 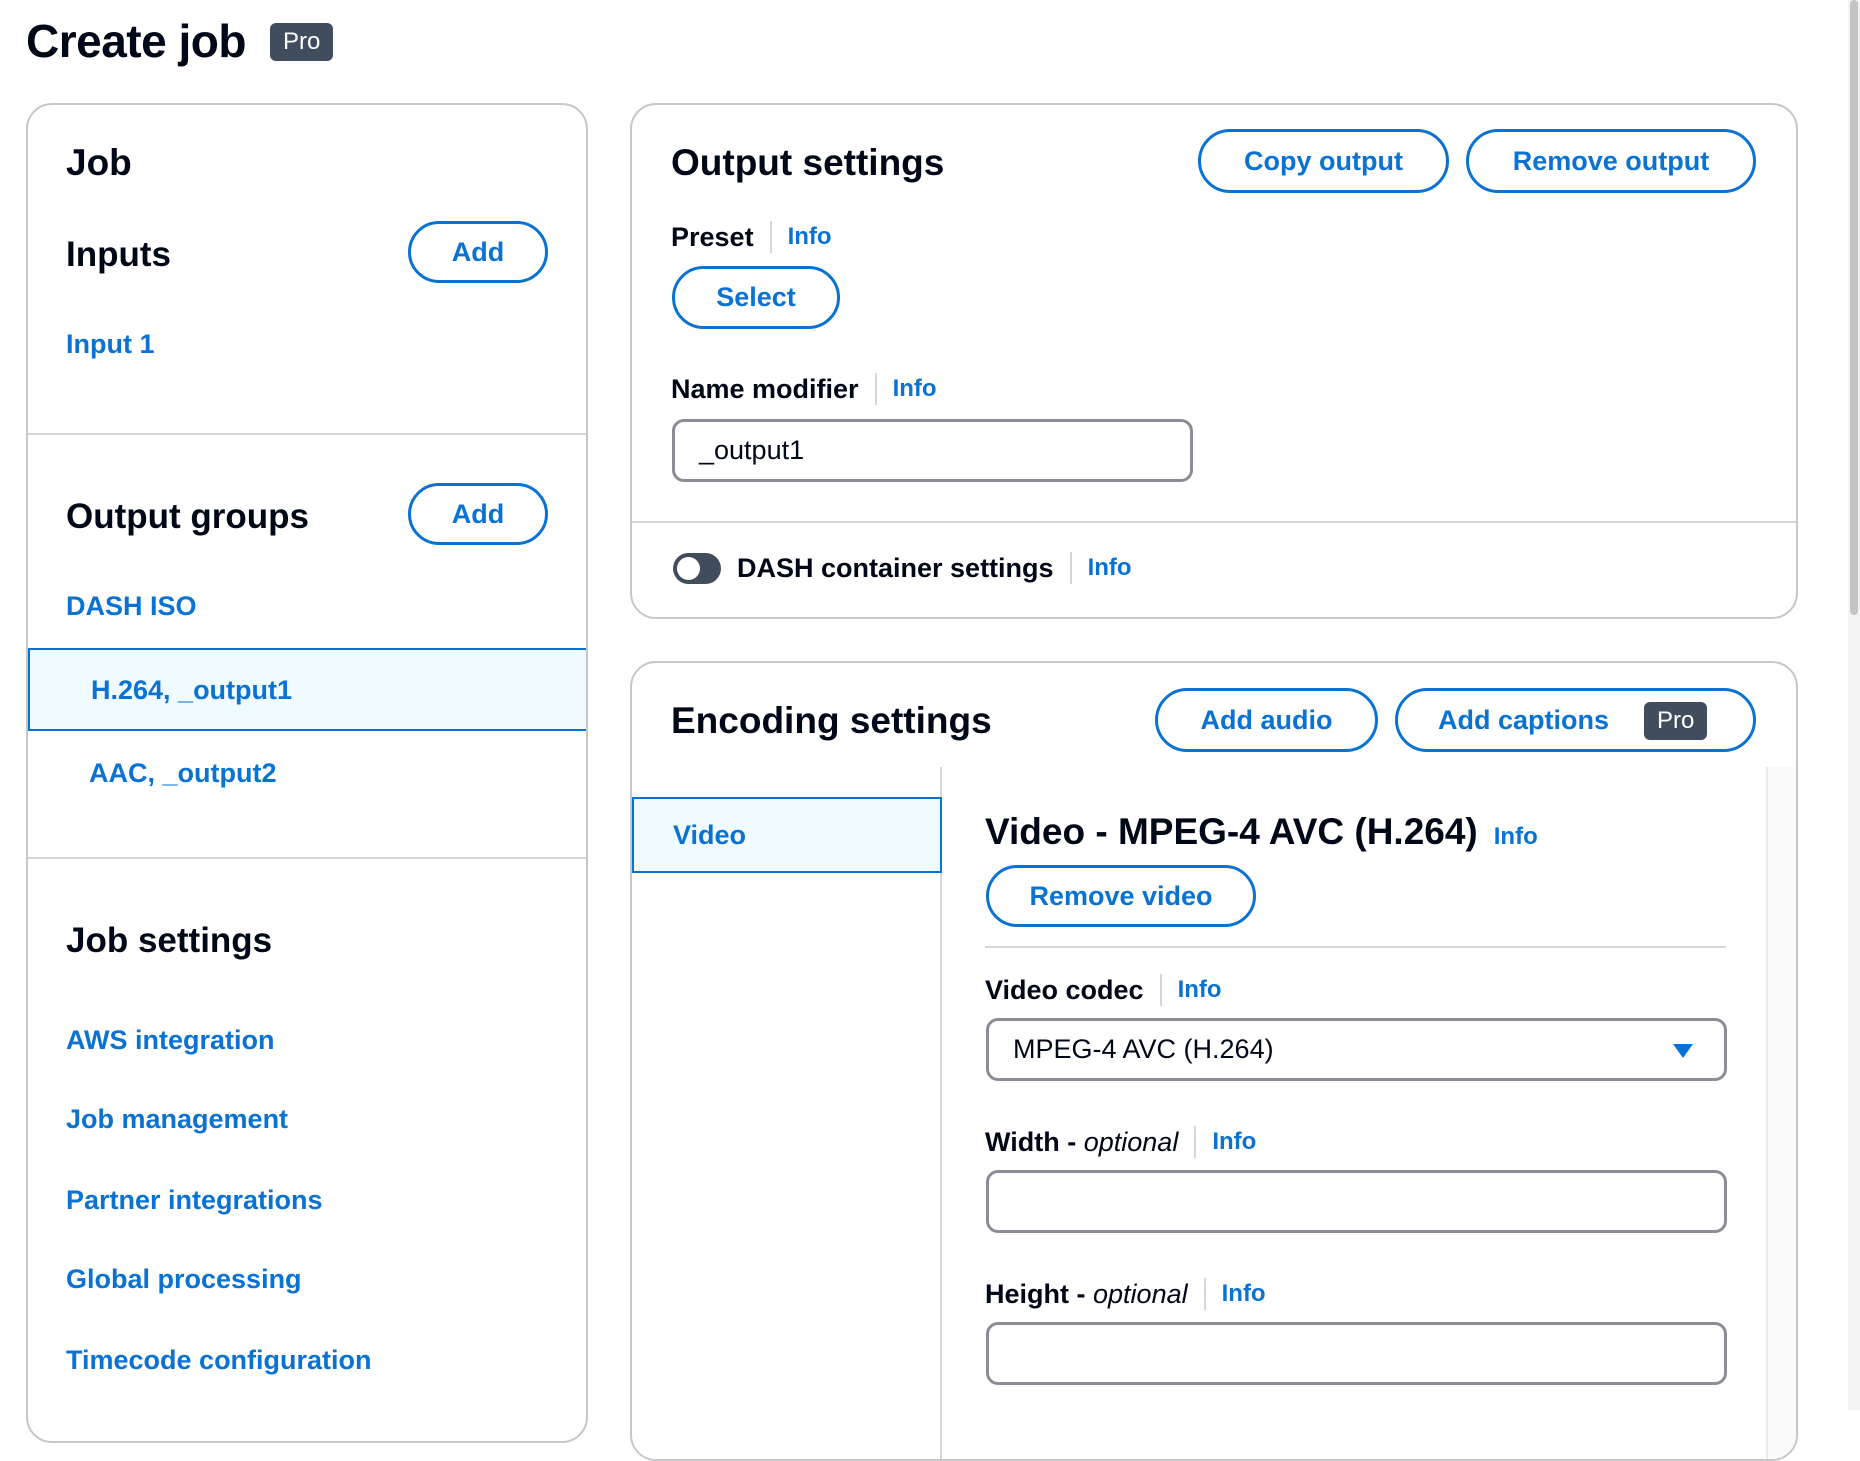 I want to click on tabs-divider, so click(x=941, y=1113).